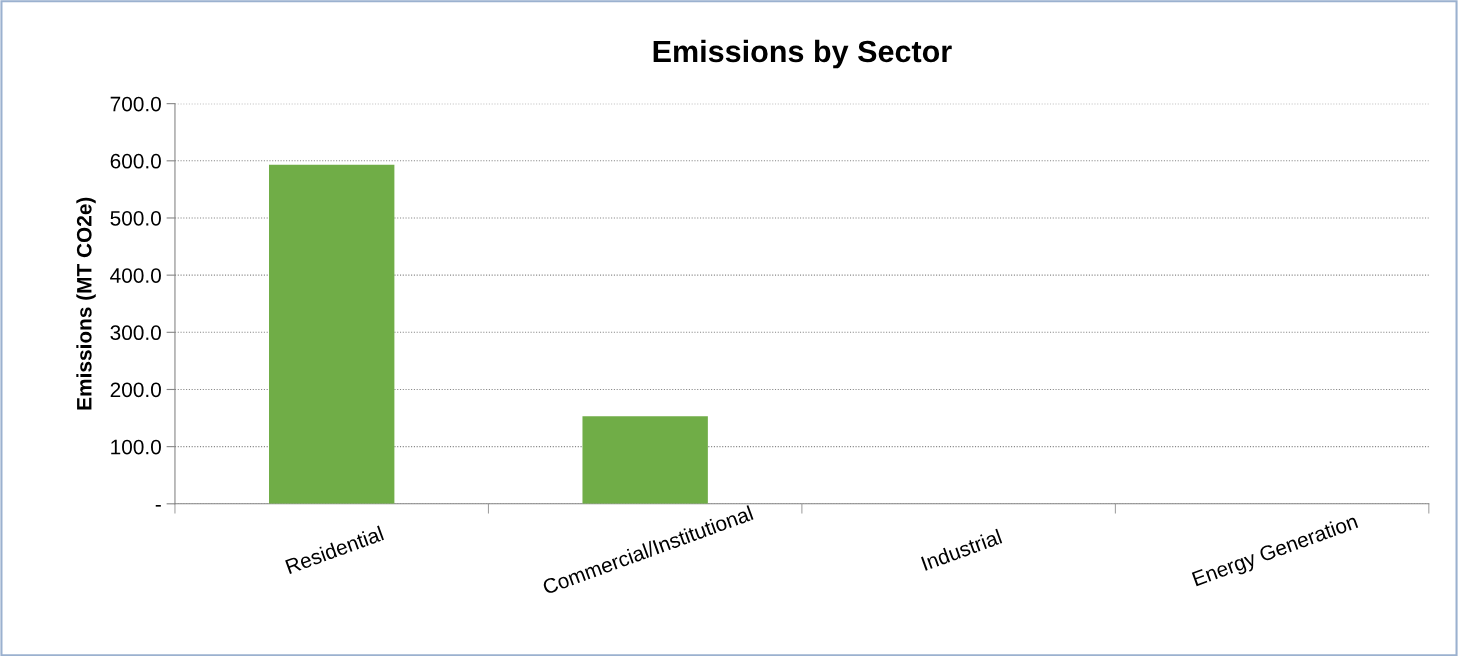 Image resolution: width=1458 pixels, height=656 pixels. What do you see at coordinates (135, 161) in the screenshot?
I see `y-tick-label: 600.0` at bounding box center [135, 161].